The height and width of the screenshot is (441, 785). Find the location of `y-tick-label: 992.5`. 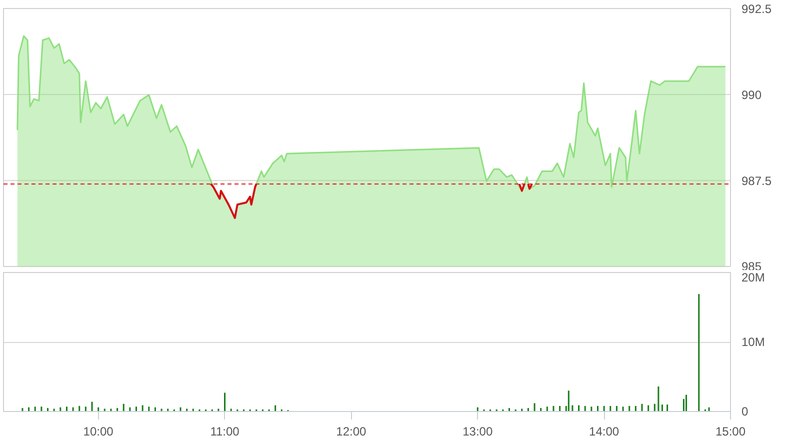

y-tick-label: 992.5 is located at coordinates (757, 9).